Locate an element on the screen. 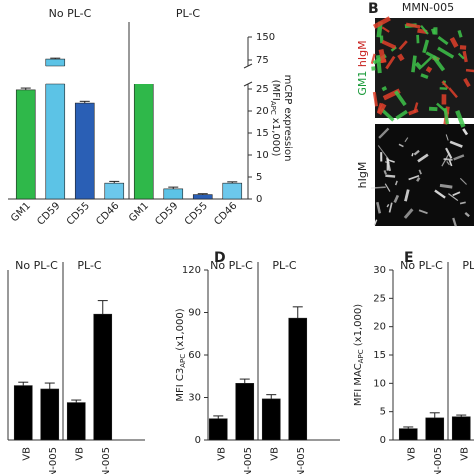  y-axis-title: MFI C3APC (x1,000) is located at coordinates (181, 354).